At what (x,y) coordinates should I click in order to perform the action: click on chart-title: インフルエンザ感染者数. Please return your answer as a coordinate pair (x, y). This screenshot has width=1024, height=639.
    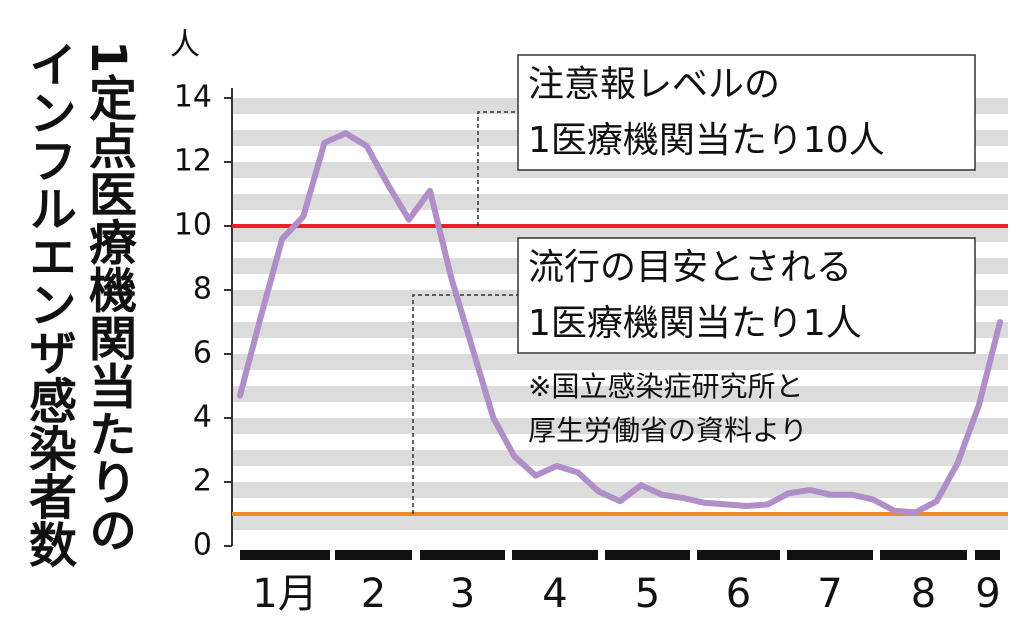
    Looking at the image, I should click on (48, 304).